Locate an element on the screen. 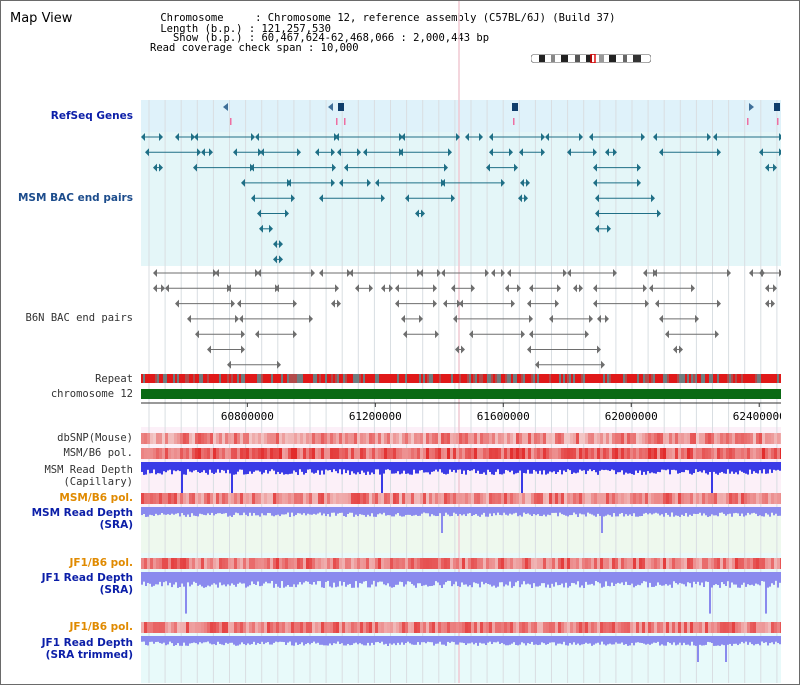  chromosome-ideogram is located at coordinates (591, 58).